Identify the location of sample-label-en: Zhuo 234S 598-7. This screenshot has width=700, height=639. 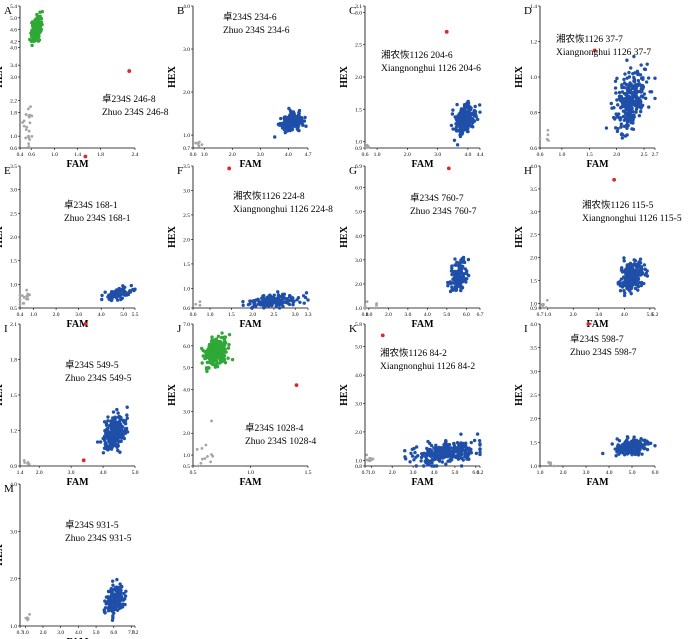
(603, 353).